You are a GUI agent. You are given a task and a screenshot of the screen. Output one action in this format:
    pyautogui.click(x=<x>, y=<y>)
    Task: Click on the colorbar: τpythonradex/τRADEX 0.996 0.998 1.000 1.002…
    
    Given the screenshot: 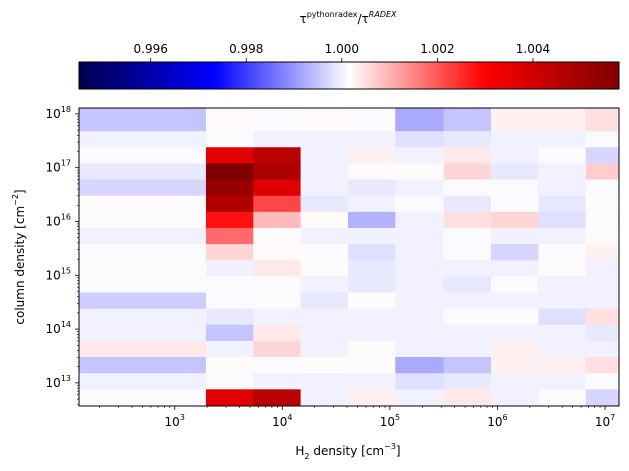 What is the action you would take?
    pyautogui.click(x=349, y=50)
    